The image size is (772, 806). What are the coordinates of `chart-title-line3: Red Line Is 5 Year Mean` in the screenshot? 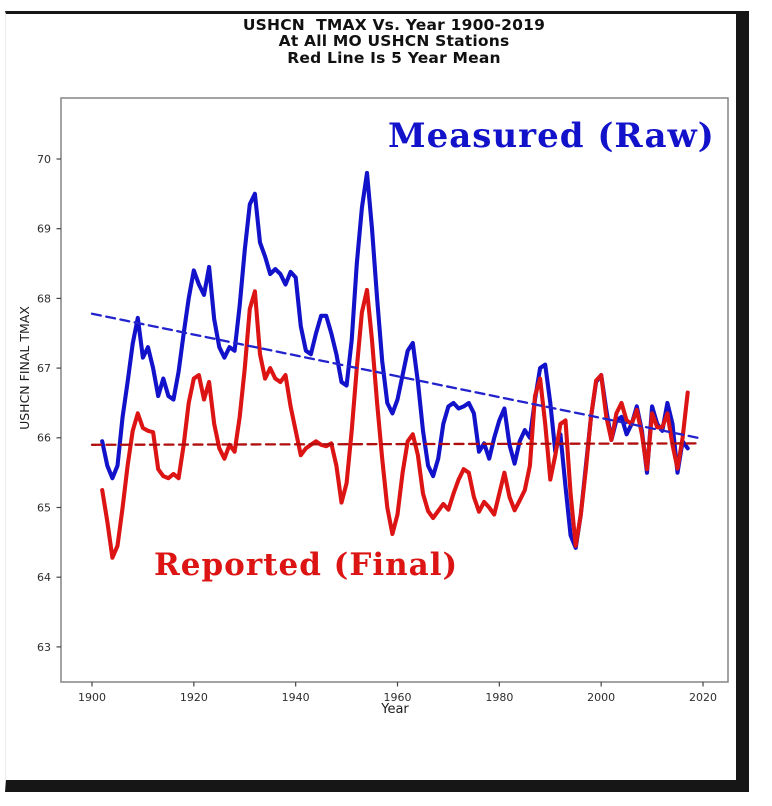 It's located at (394, 57).